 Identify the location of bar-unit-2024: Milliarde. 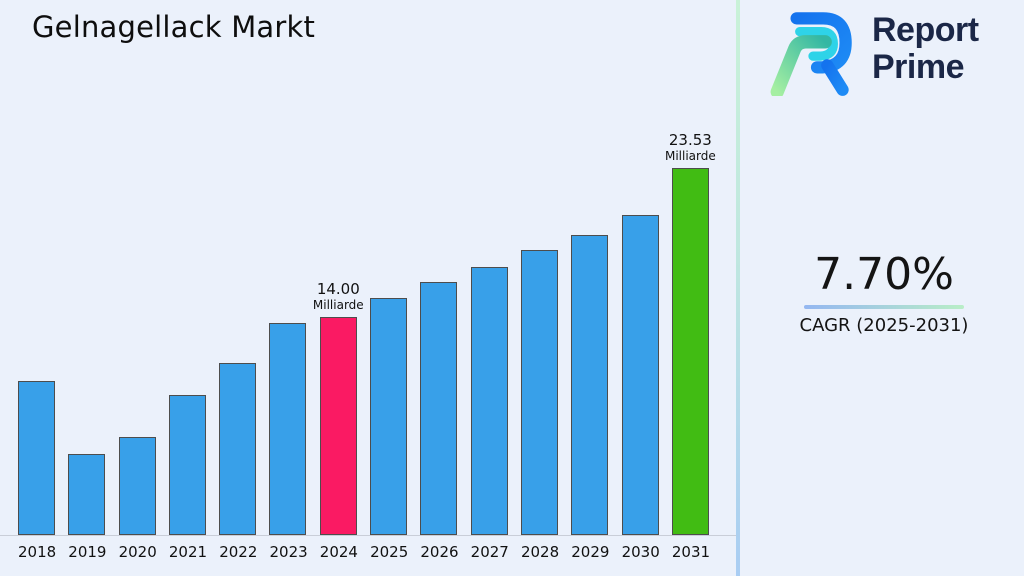
(338, 305).